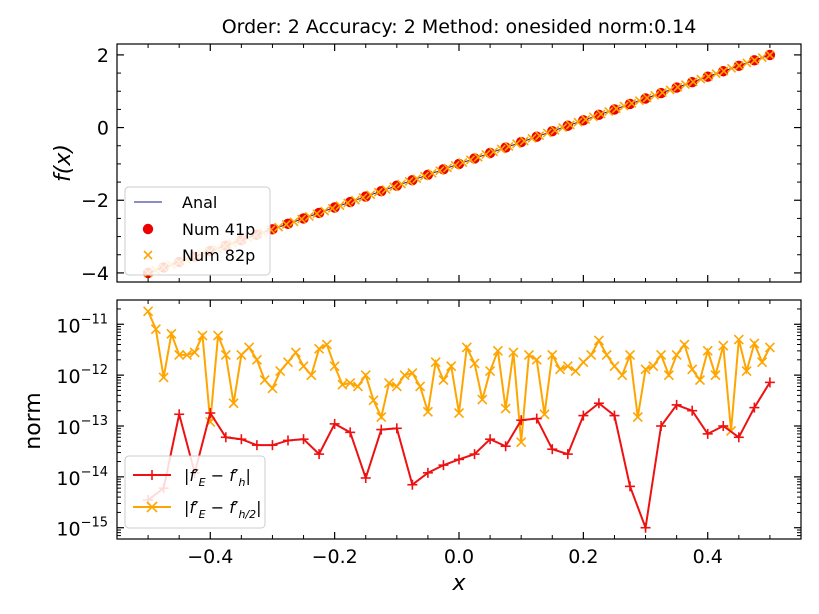 The image size is (819, 614). Describe the element at coordinates (199, 202) in the screenshot. I see `legend-anal-label: Anal` at that location.